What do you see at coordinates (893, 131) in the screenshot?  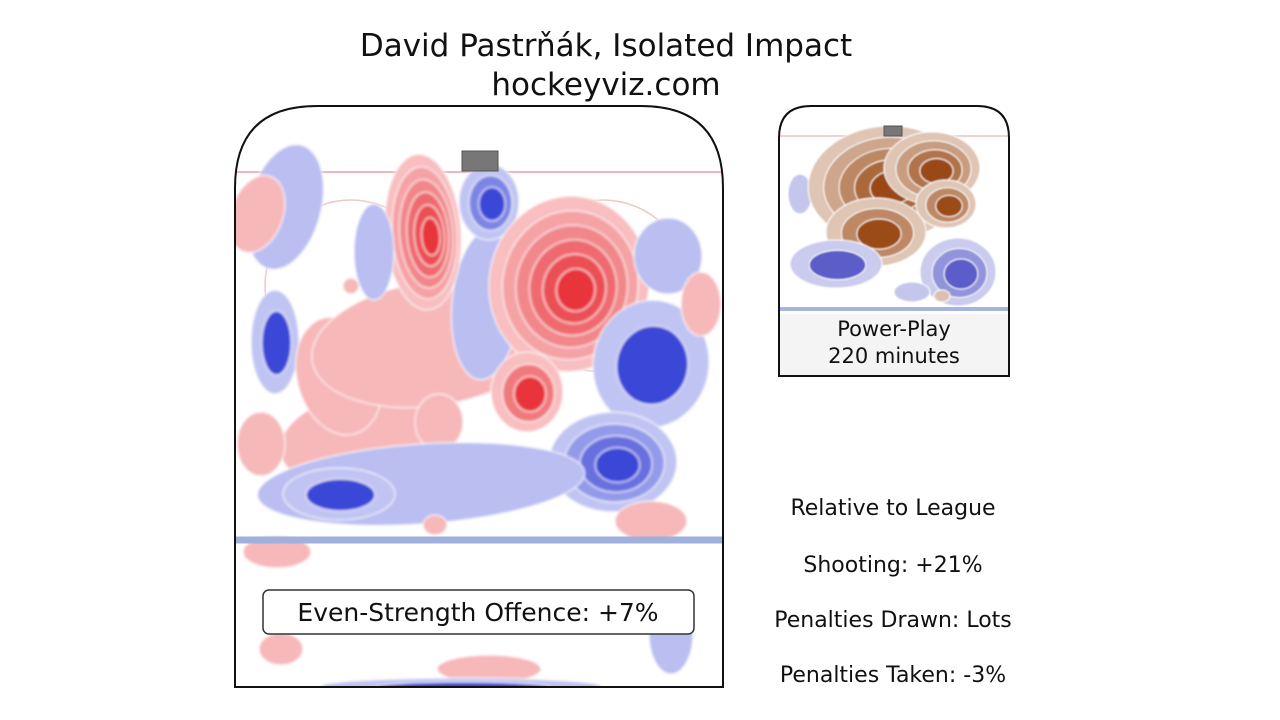 I see `pp-net-marker` at bounding box center [893, 131].